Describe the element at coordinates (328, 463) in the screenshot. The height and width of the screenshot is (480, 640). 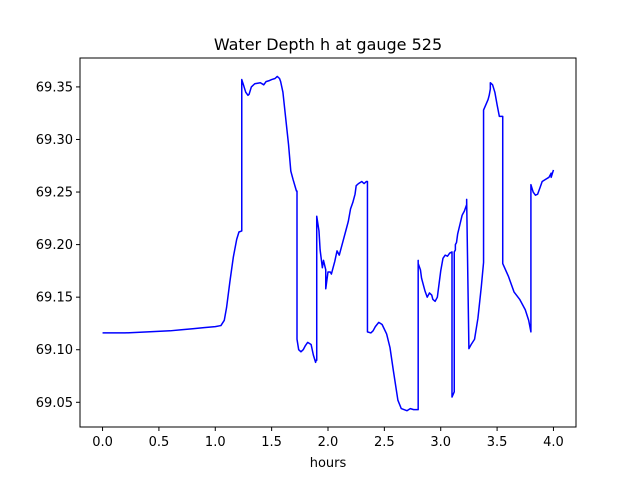
I see `x-axis-label: hours` at that location.